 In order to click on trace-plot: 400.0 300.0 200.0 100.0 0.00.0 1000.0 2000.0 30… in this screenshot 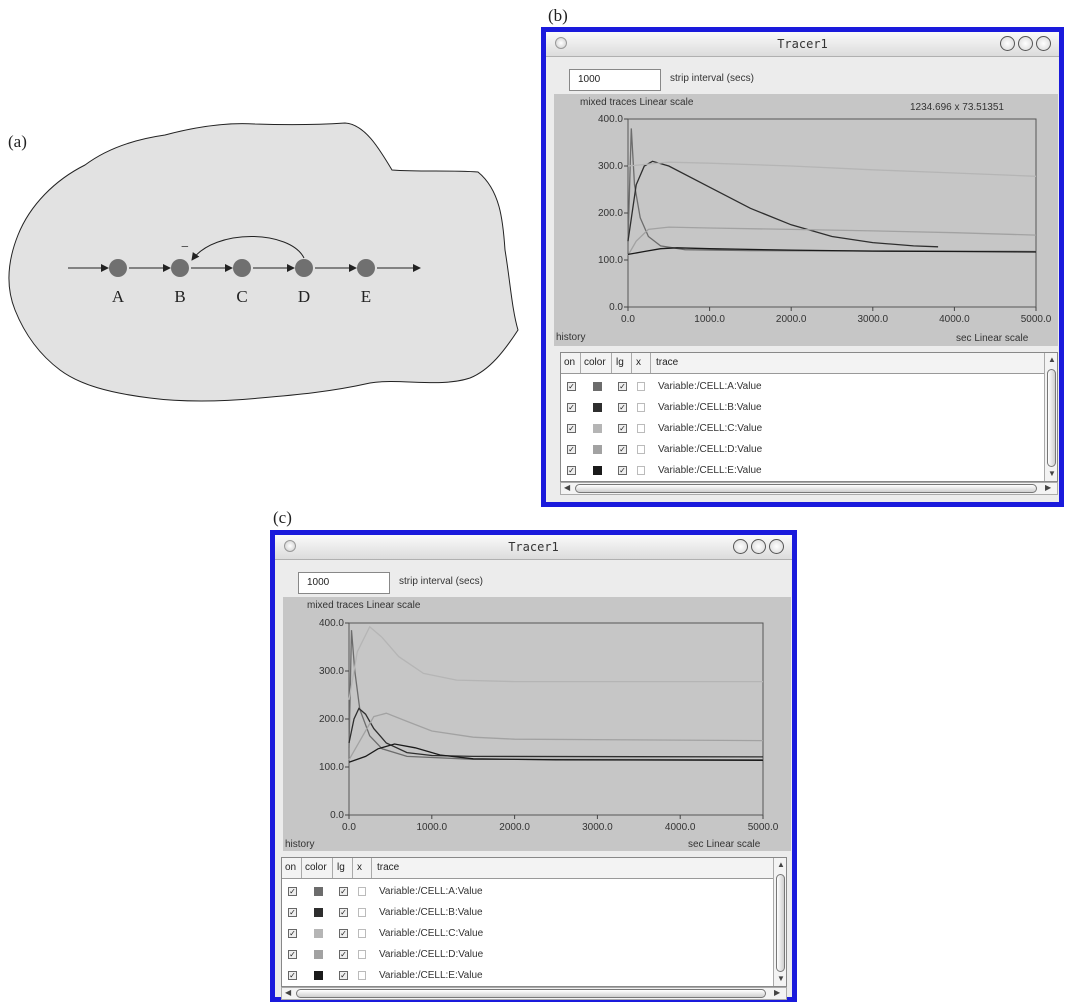, I will do `click(825, 219)`.